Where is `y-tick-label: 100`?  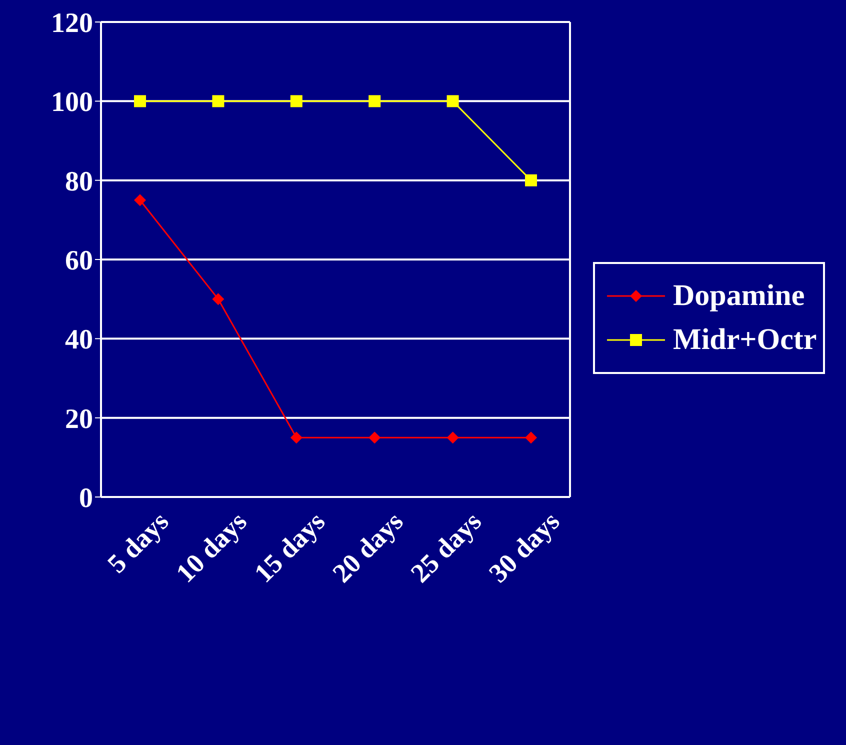
y-tick-label: 100 is located at coordinates (72, 102).